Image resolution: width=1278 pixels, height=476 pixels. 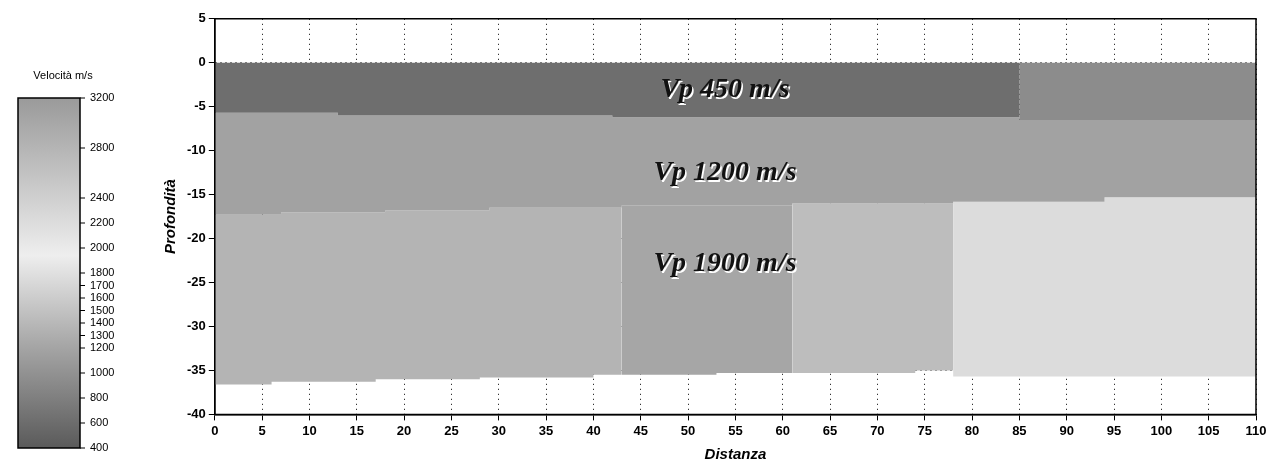 What do you see at coordinates (102, 284) in the screenshot?
I see `color-bar-label: 1700` at bounding box center [102, 284].